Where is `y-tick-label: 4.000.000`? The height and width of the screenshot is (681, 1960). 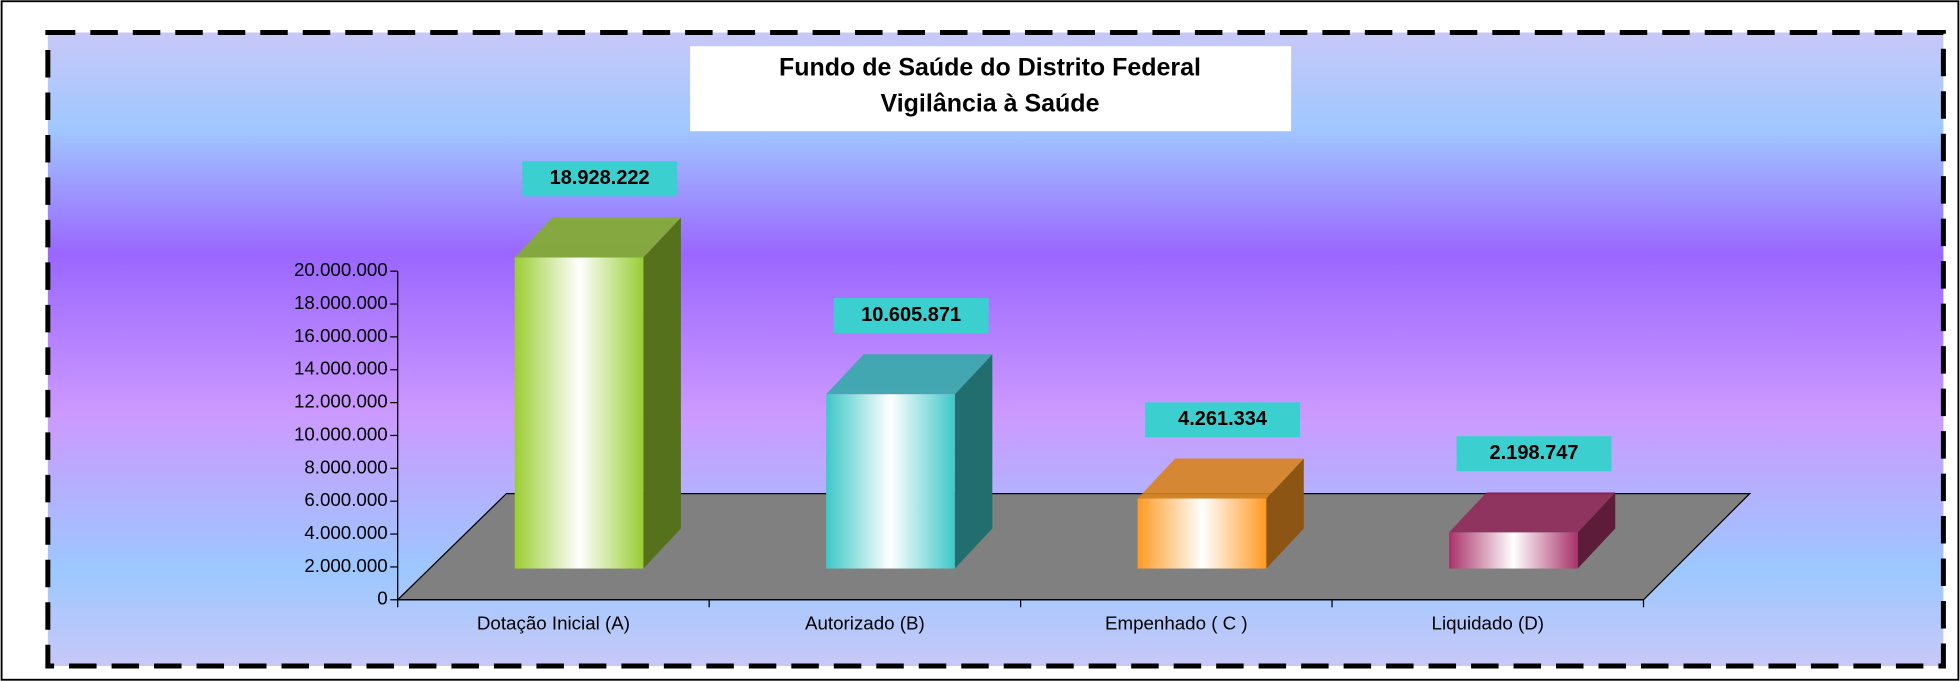 y-tick-label: 4.000.000 is located at coordinates (345, 532).